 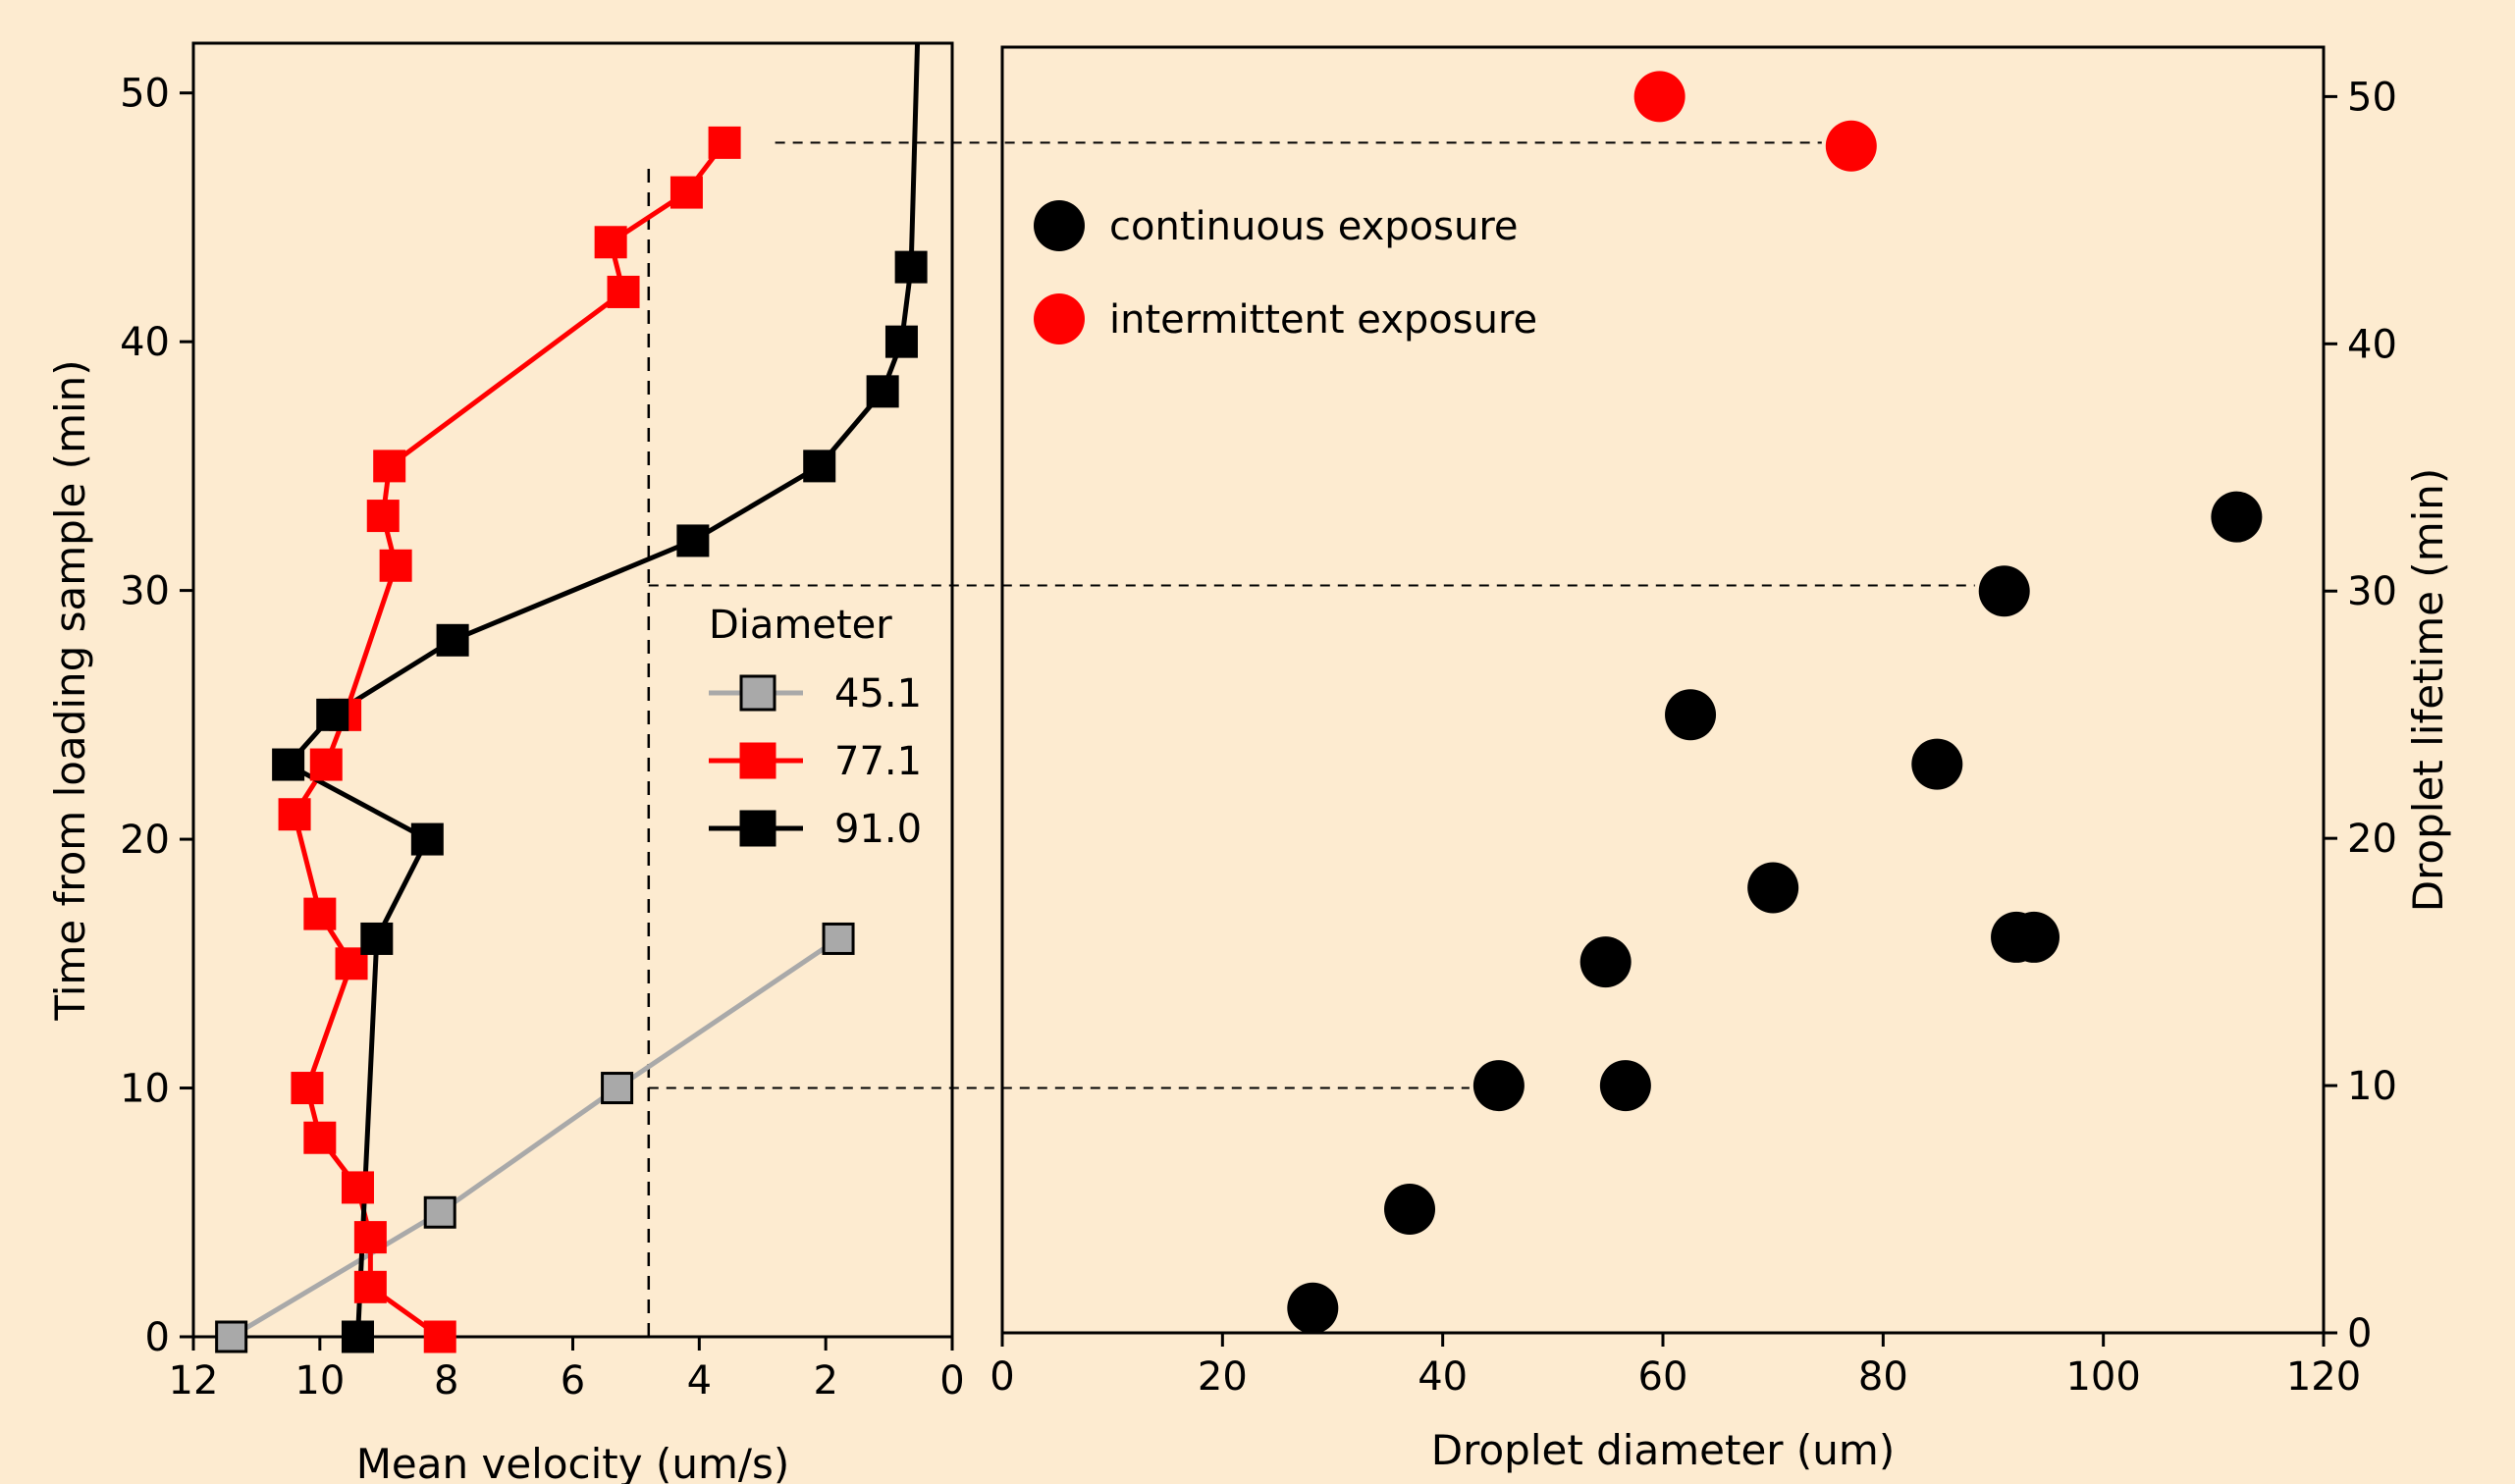 I want to click on x-tick-label: 60, so click(x=1663, y=1377).